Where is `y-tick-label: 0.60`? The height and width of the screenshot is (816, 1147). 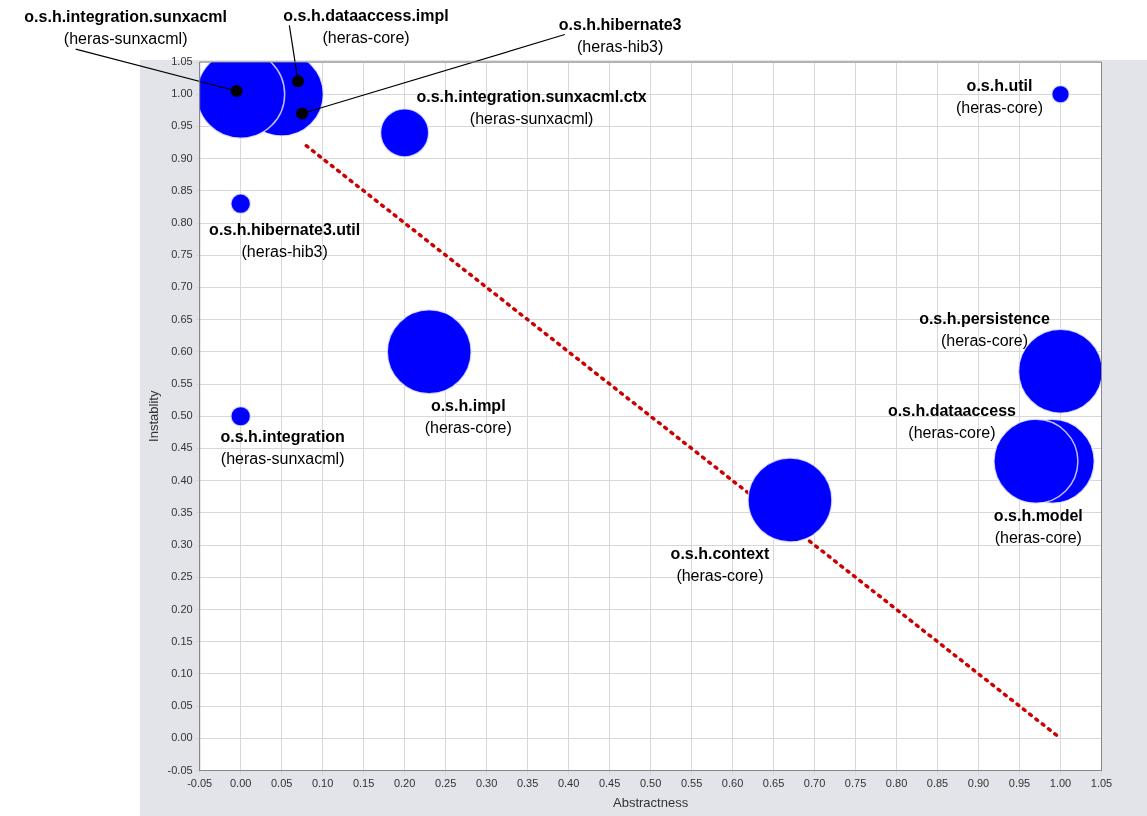 y-tick-label: 0.60 is located at coordinates (182, 350).